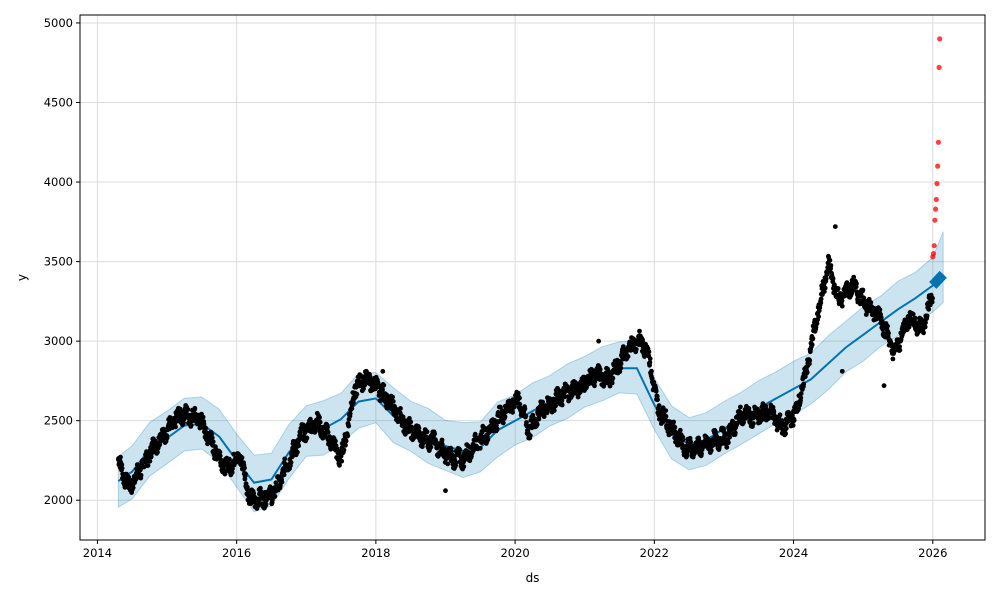 The image size is (1000, 604). What do you see at coordinates (22, 277) in the screenshot?
I see `y-axis-label: y` at bounding box center [22, 277].